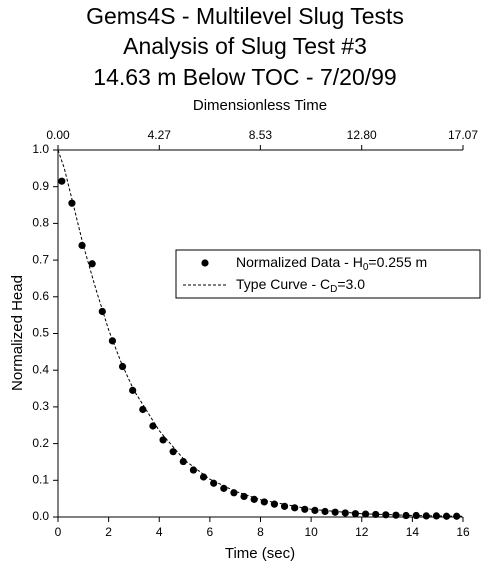 This screenshot has height=569, width=490. I want to click on y-tick-label: 0.8, so click(40, 223).